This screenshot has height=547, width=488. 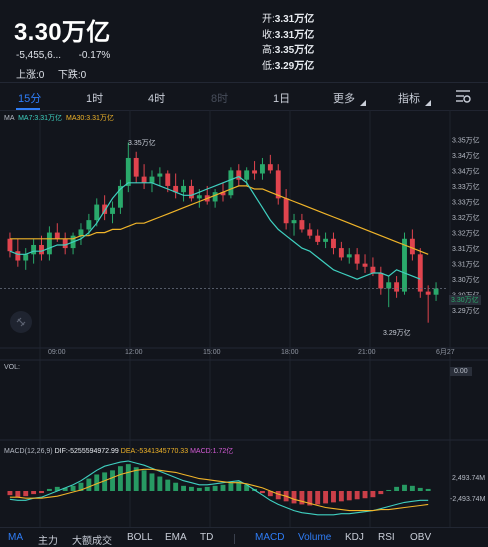 What do you see at coordinates (461, 371) in the screenshot?
I see `vol-axis-label: 0.00` at bounding box center [461, 371].